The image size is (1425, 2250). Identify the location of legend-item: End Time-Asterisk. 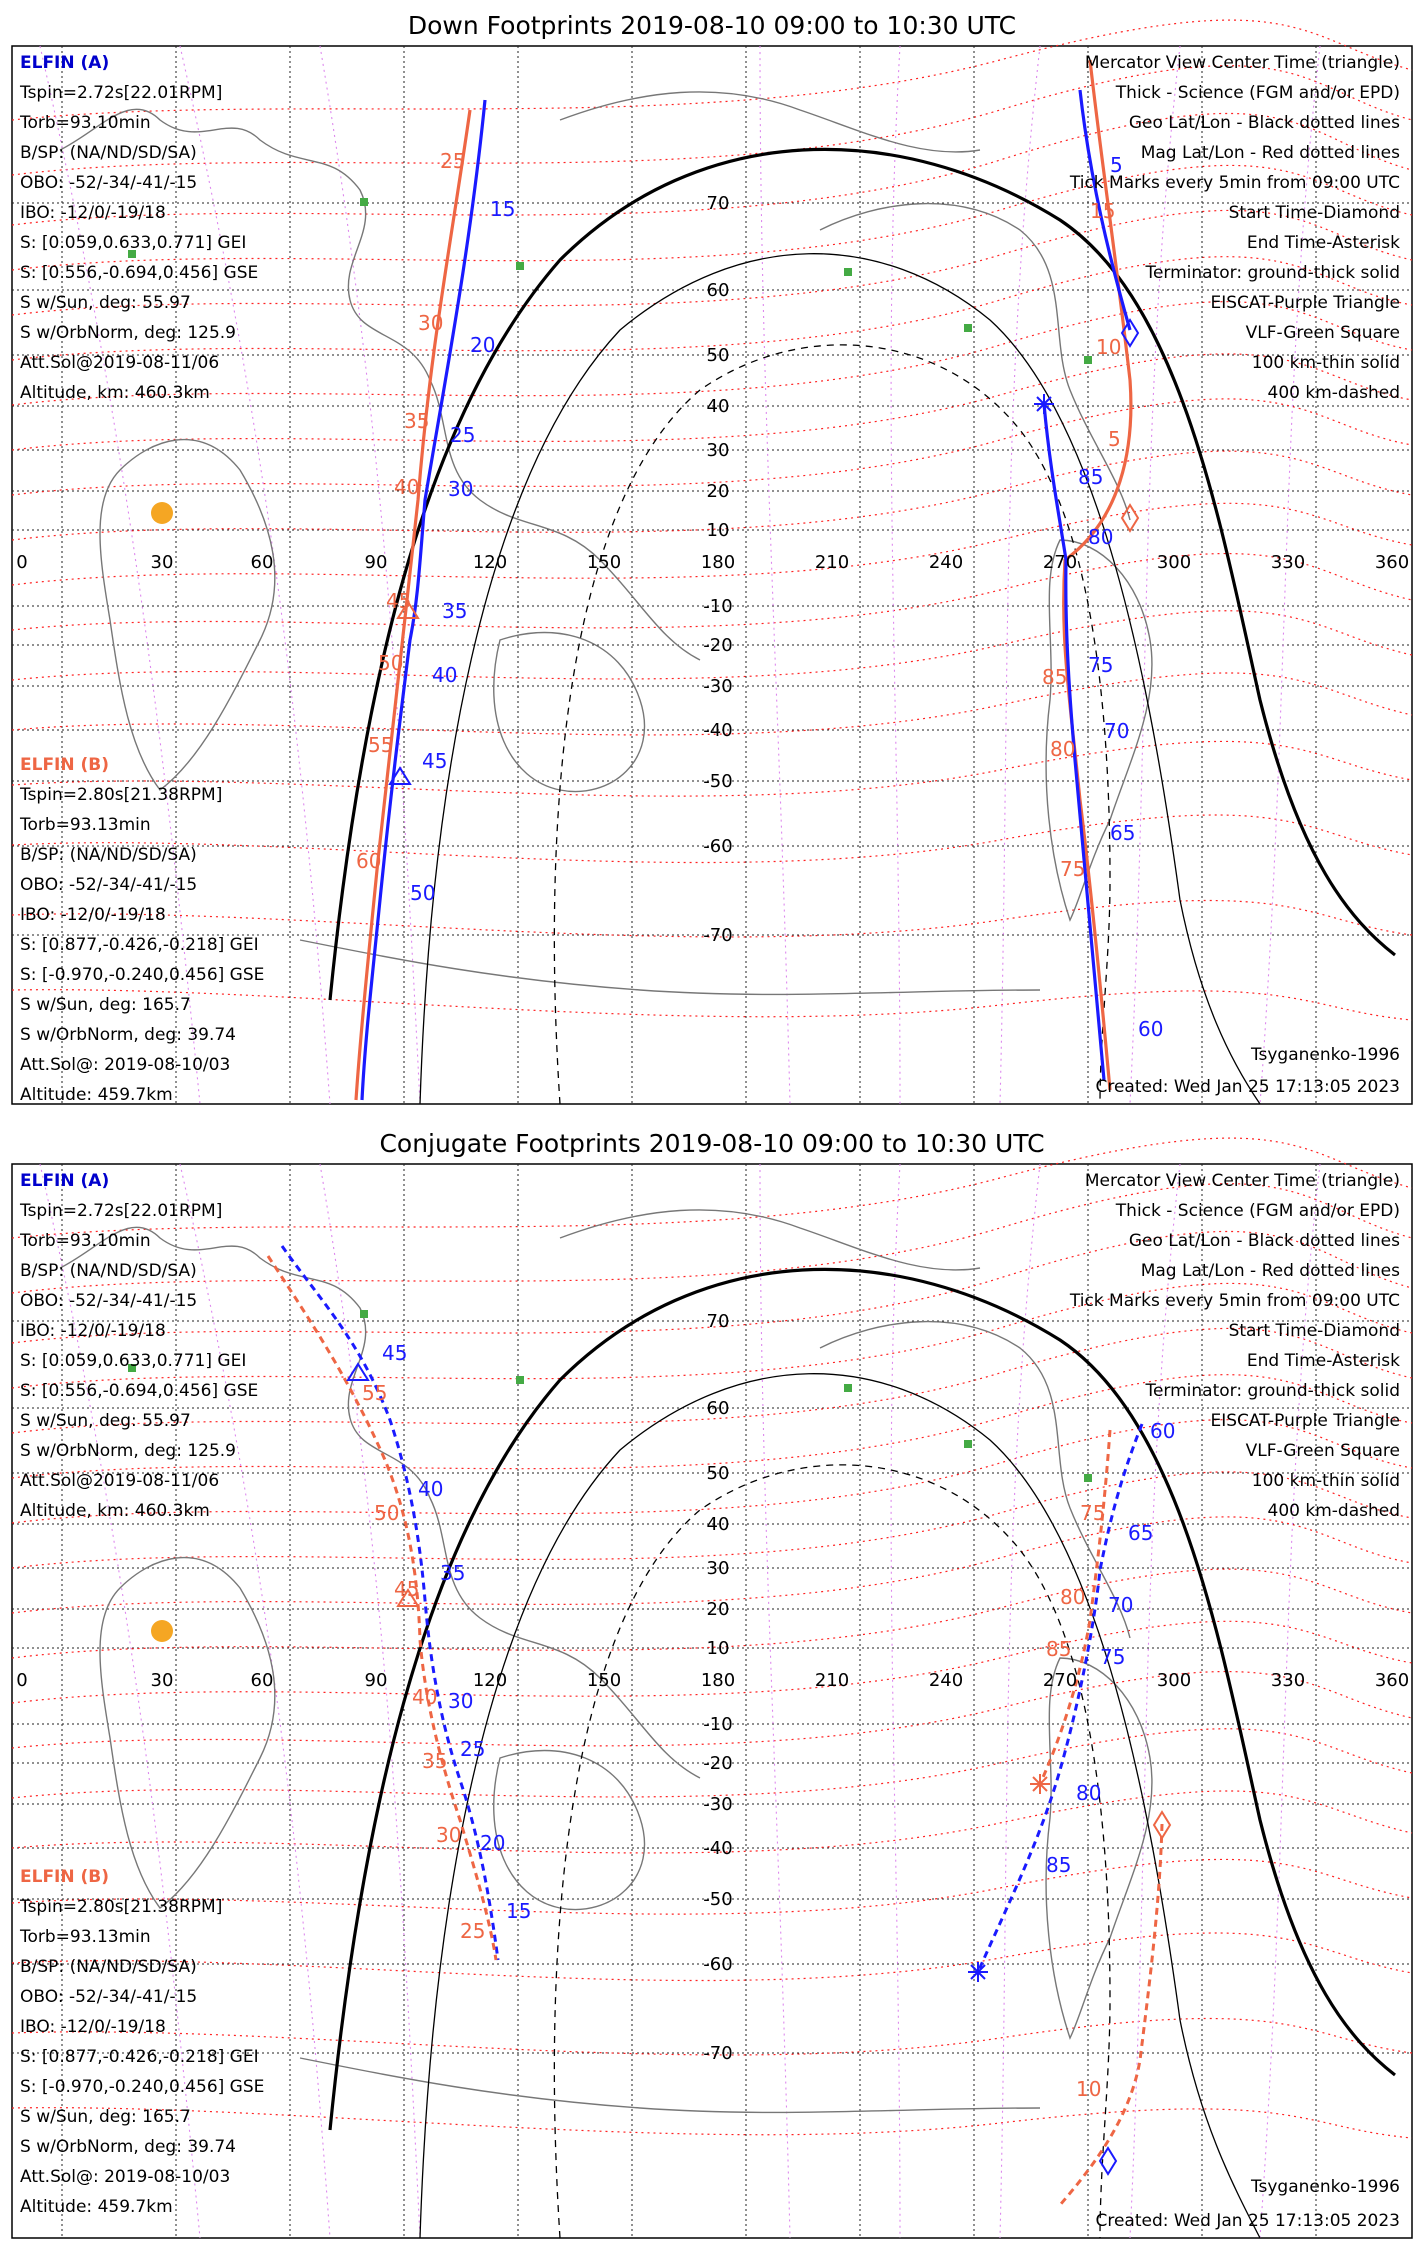
(1323, 1361).